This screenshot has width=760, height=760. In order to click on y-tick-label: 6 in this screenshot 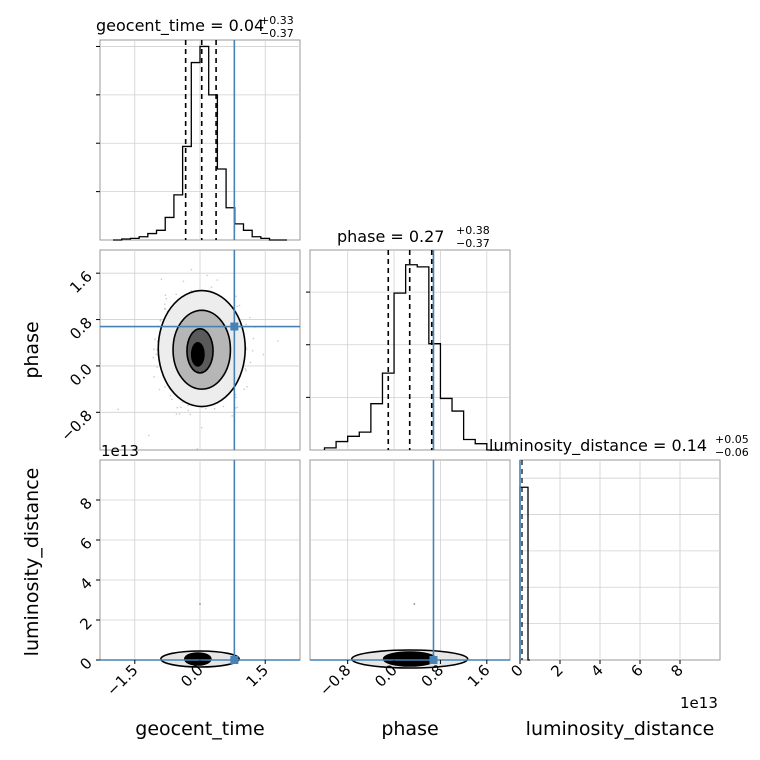, I will do `click(85, 543)`.